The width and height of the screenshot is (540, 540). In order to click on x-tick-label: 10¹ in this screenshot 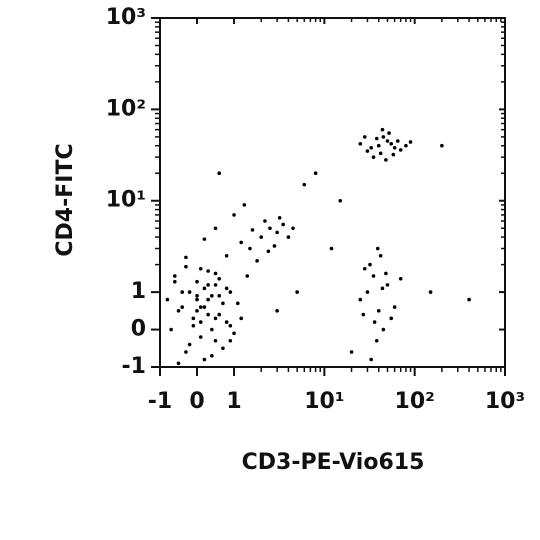, I will do `click(324, 401)`.